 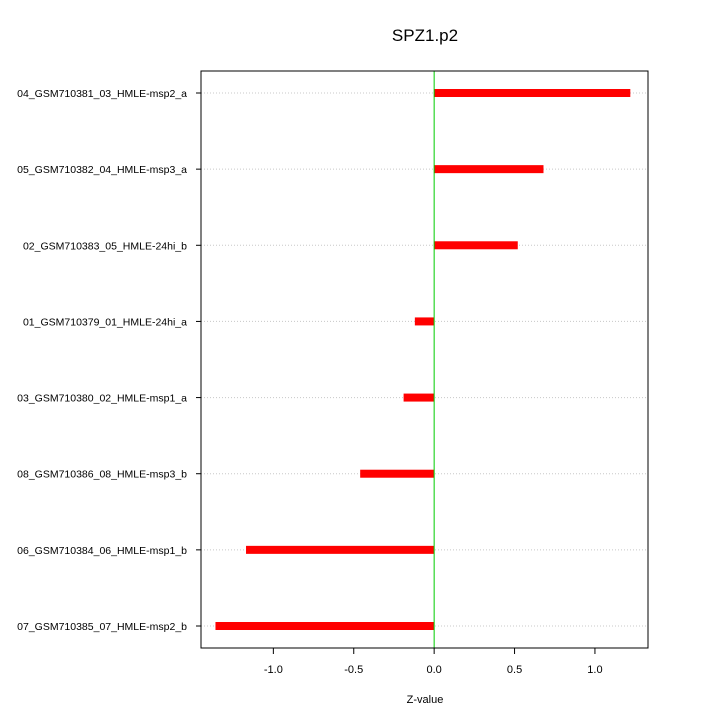 What do you see at coordinates (105, 246) in the screenshot?
I see `category-label: 02_GSM710383_05_HMLE-24hi_b` at bounding box center [105, 246].